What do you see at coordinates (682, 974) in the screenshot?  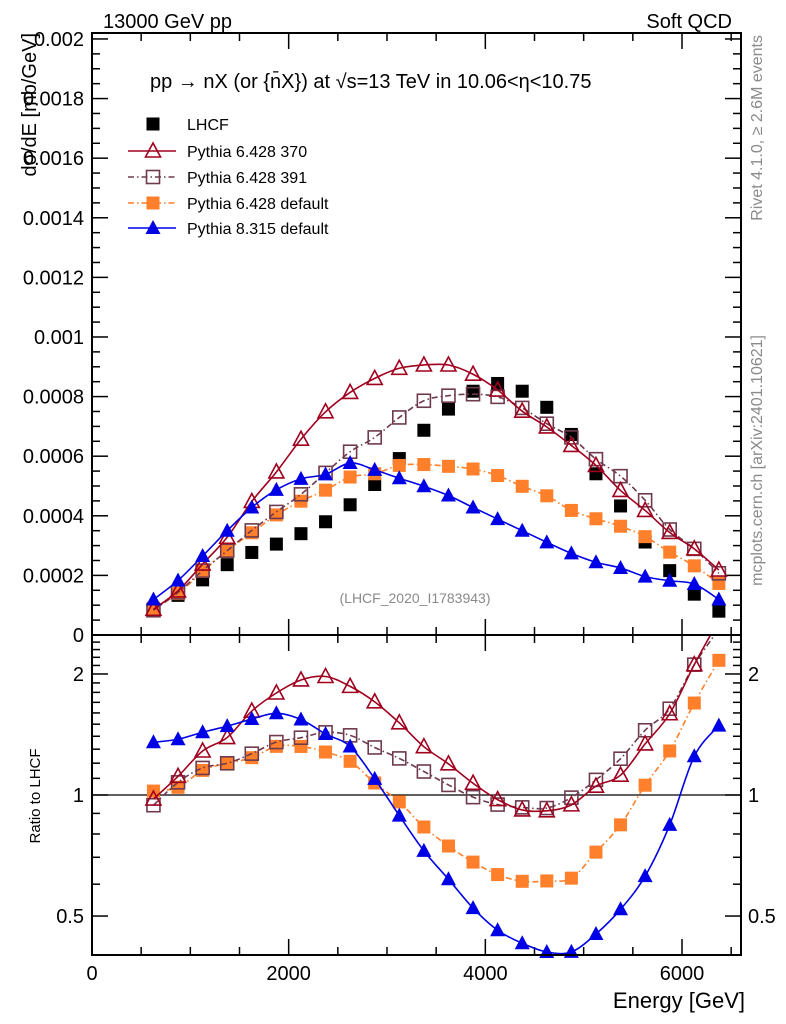 I see `x-tick-label: 6000` at bounding box center [682, 974].